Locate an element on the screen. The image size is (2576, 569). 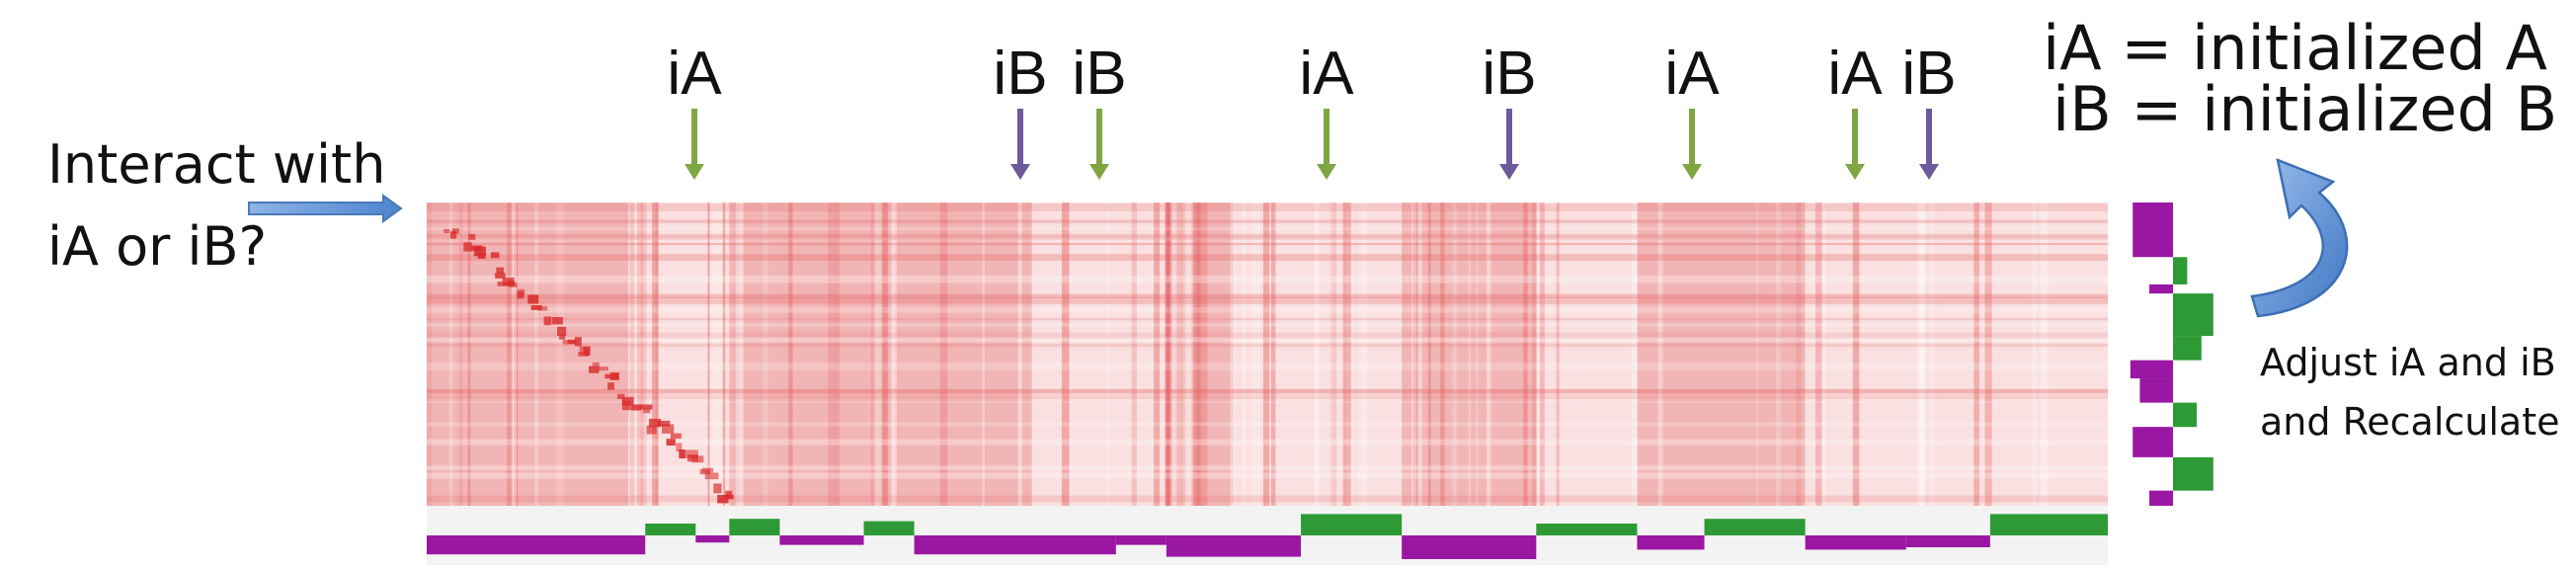
marker-8: iB is located at coordinates (1929, 110).